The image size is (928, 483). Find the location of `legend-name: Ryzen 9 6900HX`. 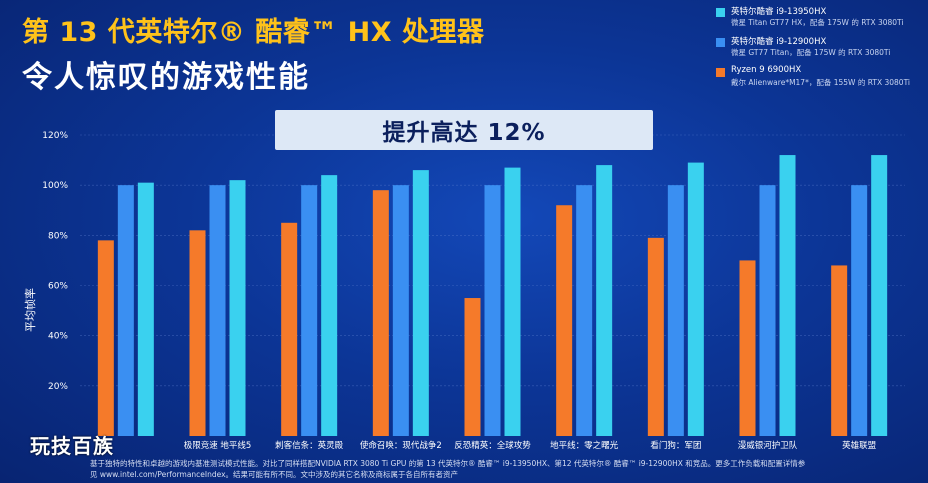

legend-name: Ryzen 9 6900HX is located at coordinates (766, 70).